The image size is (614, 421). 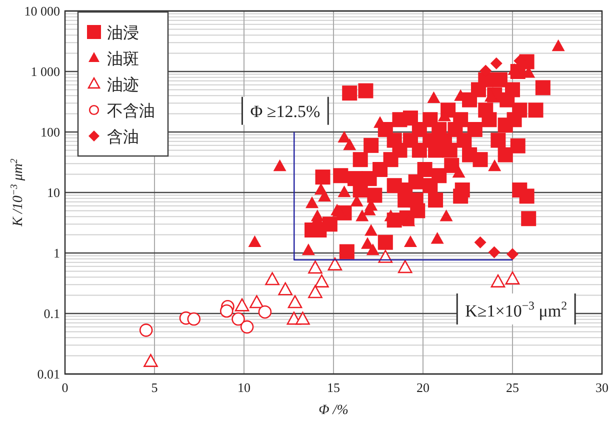 What do you see at coordinates (333, 410) in the screenshot?
I see `x-axis-title: Φ /%` at bounding box center [333, 410].